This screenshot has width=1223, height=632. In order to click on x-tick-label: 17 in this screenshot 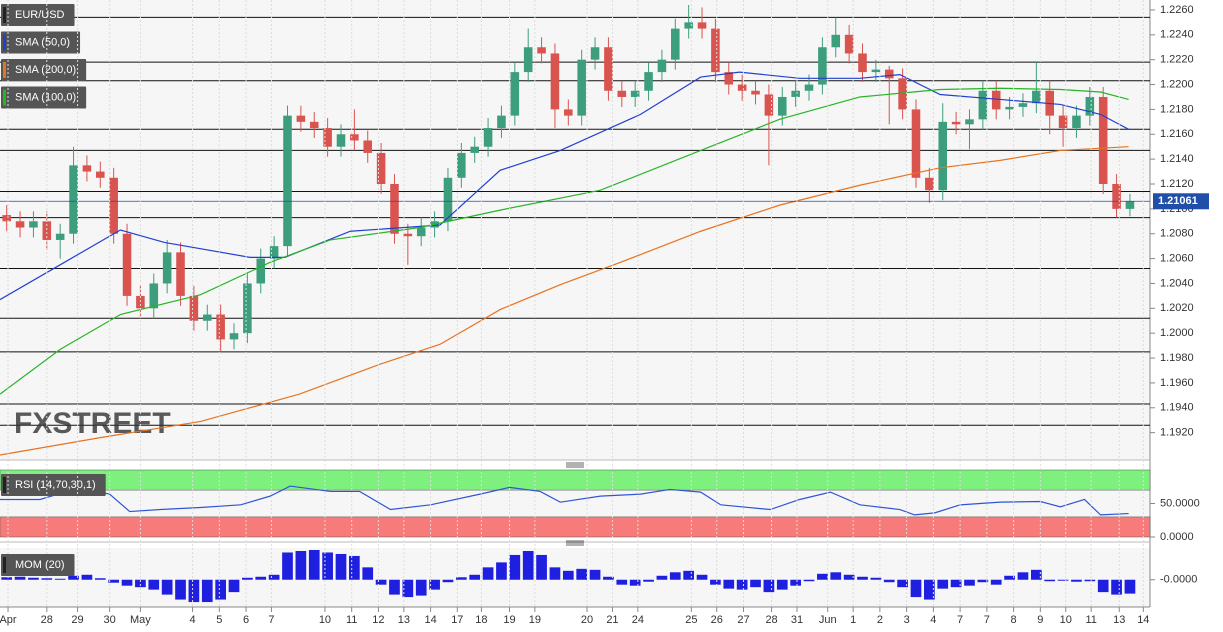, I will do `click(457, 620)`.